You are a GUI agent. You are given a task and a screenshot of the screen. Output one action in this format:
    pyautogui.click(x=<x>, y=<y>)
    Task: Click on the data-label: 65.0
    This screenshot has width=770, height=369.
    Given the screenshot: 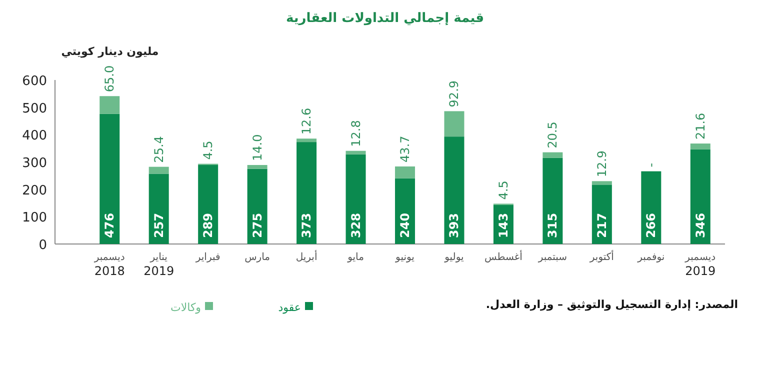 What is the action you would take?
    pyautogui.click(x=109, y=78)
    